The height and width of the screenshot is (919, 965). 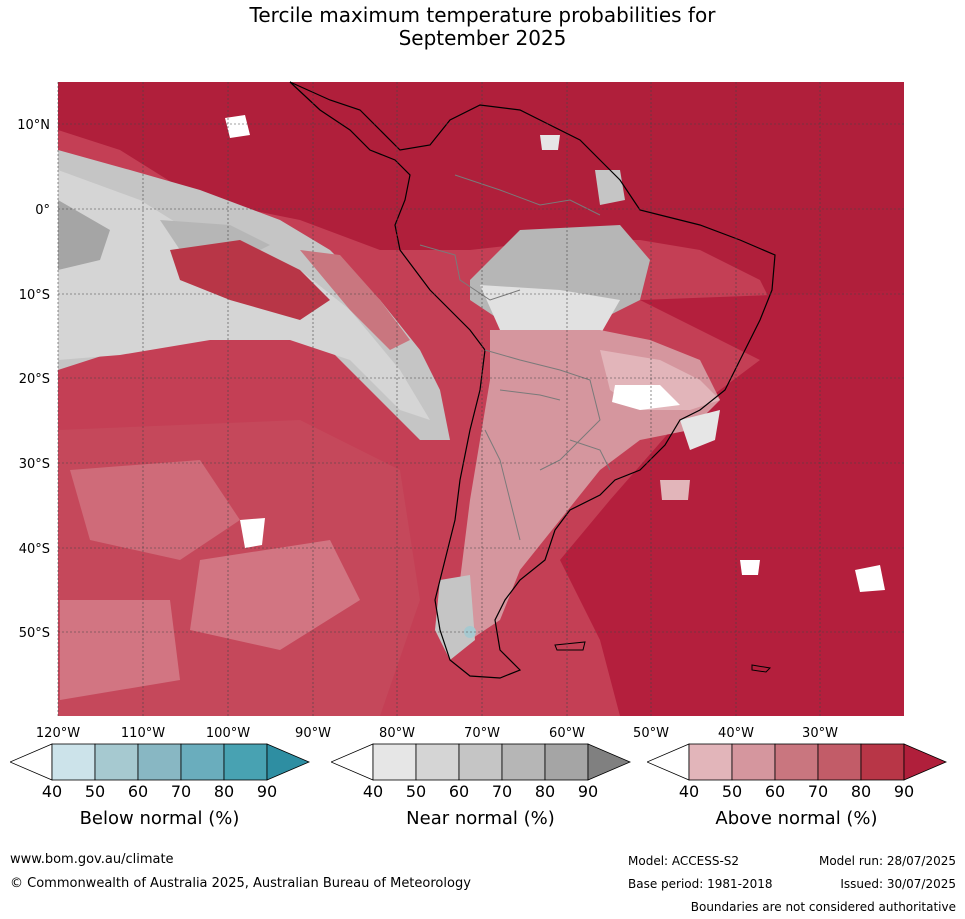 I want to click on falkland-islands, so click(x=570, y=646).